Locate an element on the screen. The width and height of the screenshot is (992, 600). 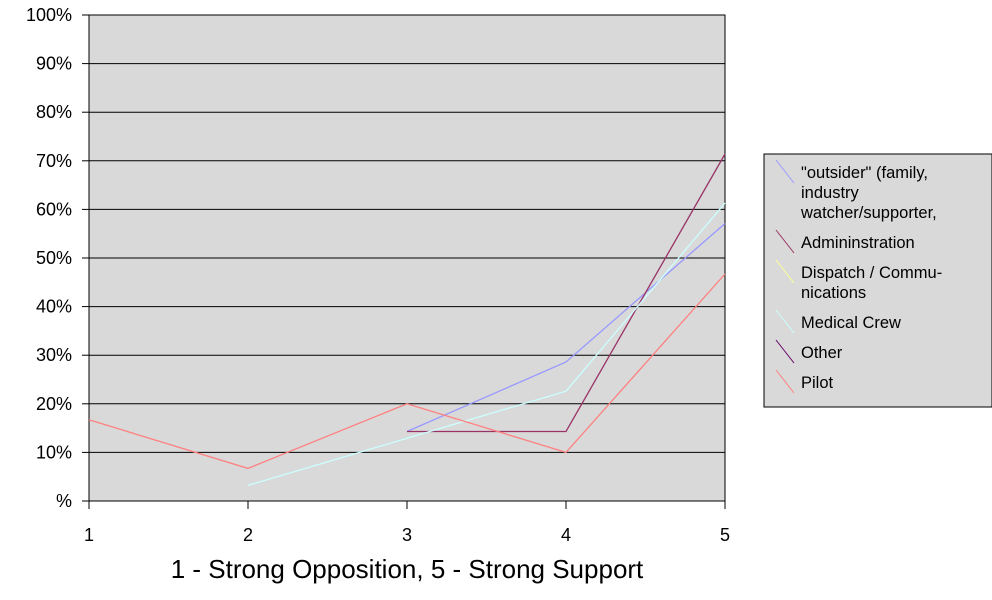
x-tick-label: 5 is located at coordinates (725, 535).